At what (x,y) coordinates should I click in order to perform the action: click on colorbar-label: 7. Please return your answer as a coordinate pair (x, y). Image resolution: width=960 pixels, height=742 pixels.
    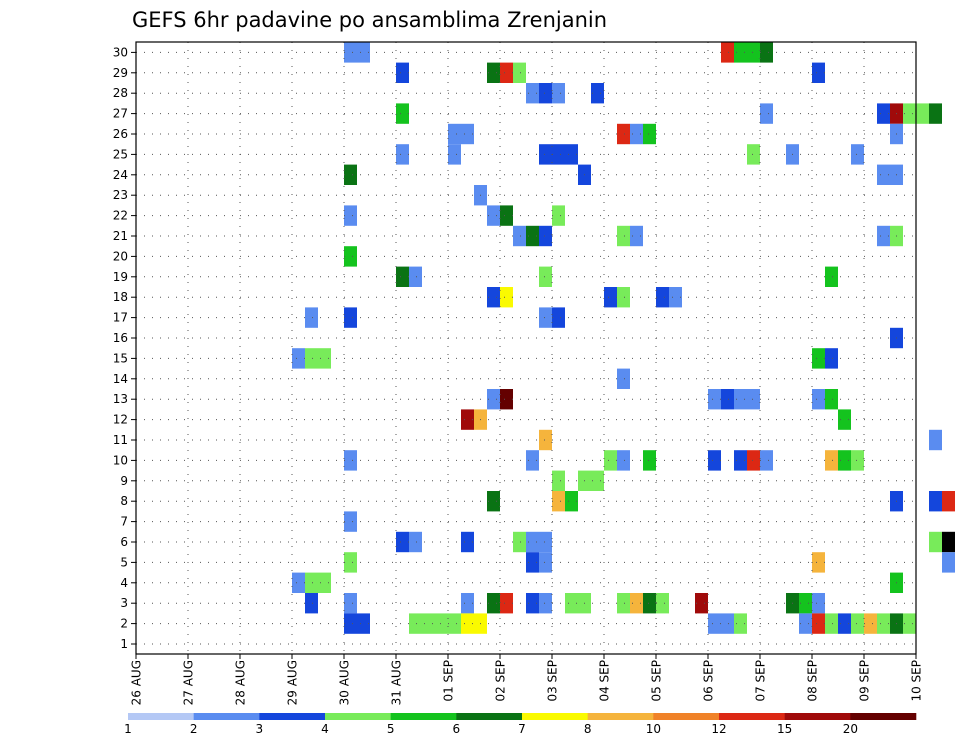
    Looking at the image, I should click on (522, 729).